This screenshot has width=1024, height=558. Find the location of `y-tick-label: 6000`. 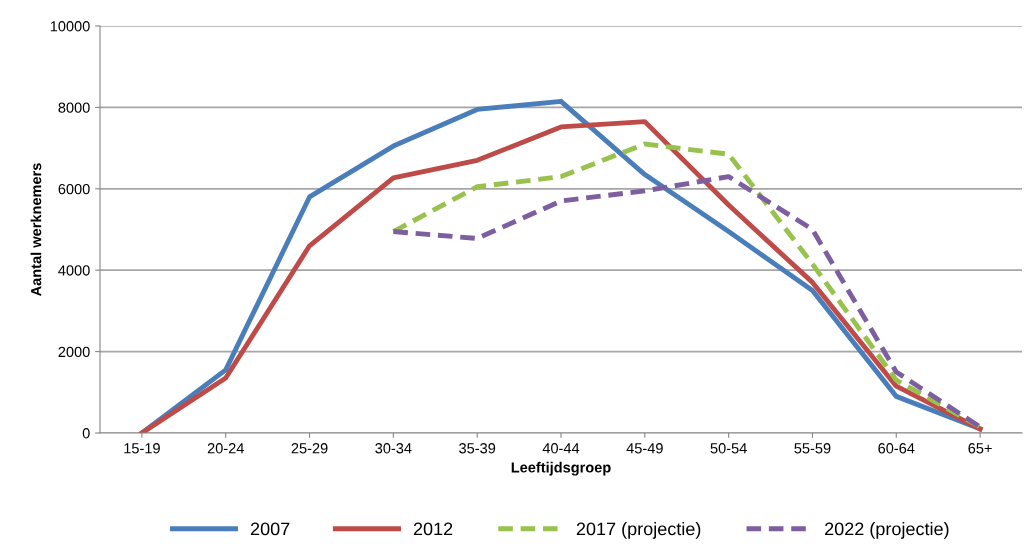

y-tick-label: 6000 is located at coordinates (74, 189).